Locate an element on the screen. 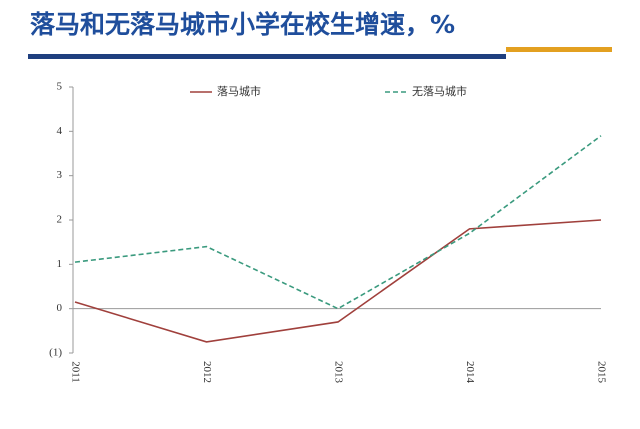 This screenshot has height=429, width=640. title-rule is located at coordinates (267, 56).